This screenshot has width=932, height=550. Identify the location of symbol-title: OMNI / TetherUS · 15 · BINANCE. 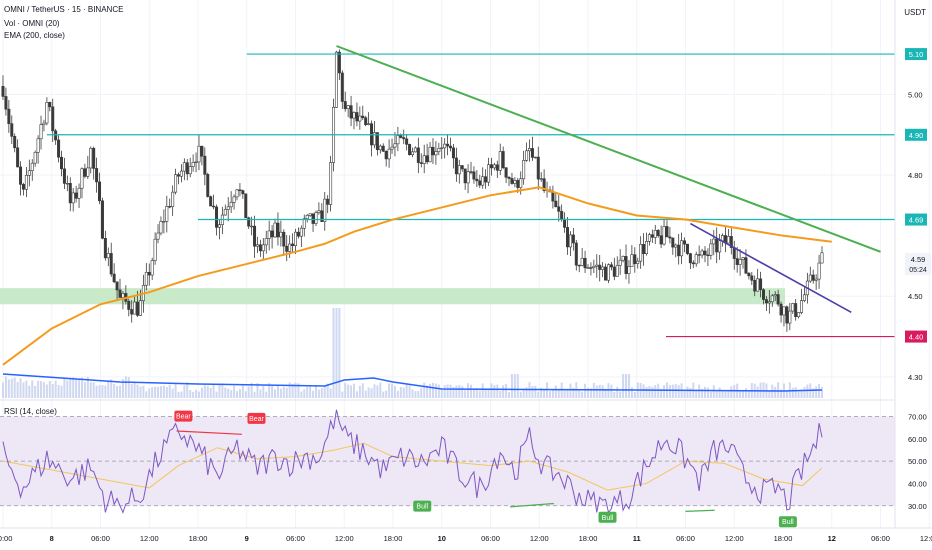
(64, 9).